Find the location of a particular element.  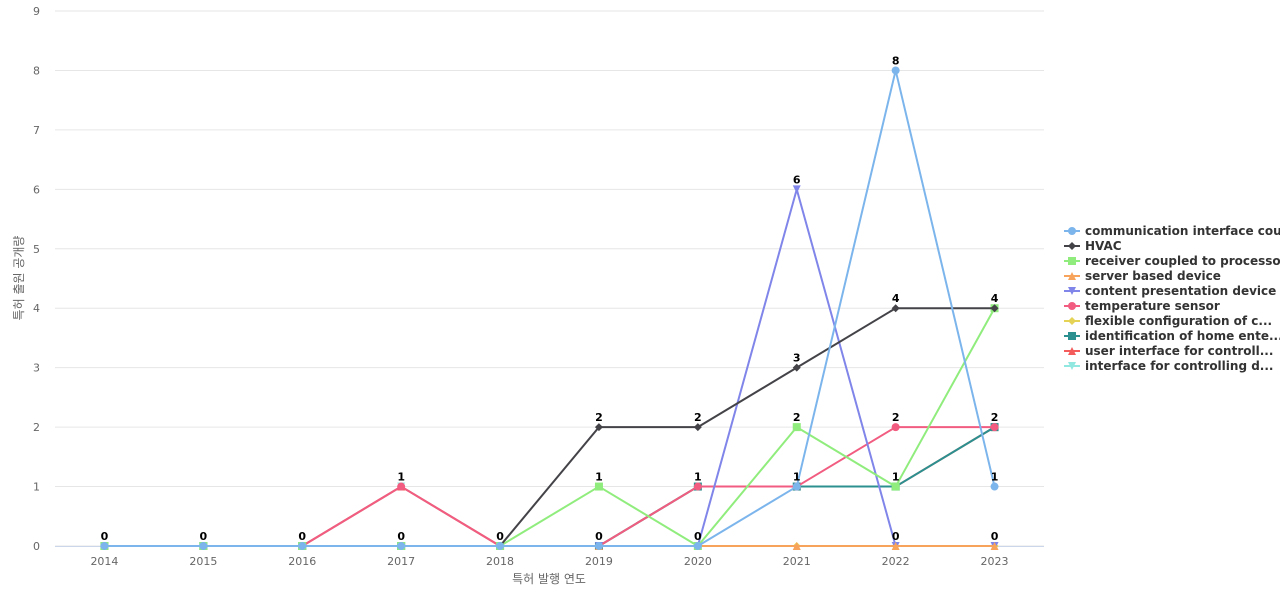

data-label-2018-0: 0 is located at coordinates (500, 536).